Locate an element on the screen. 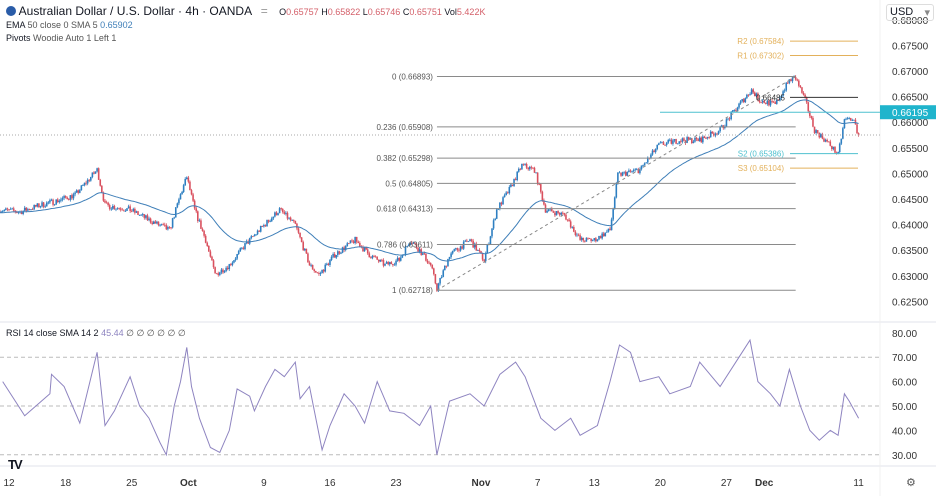 This screenshot has height=496, width=936. ema-legend: EMA 50 close 0 SMA 5 0.65902 is located at coordinates (69, 25).